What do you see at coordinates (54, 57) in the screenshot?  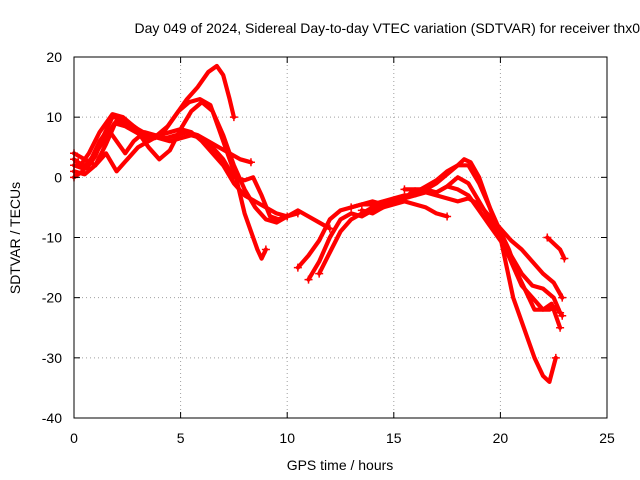 I see `y-tick-label: 20` at bounding box center [54, 57].